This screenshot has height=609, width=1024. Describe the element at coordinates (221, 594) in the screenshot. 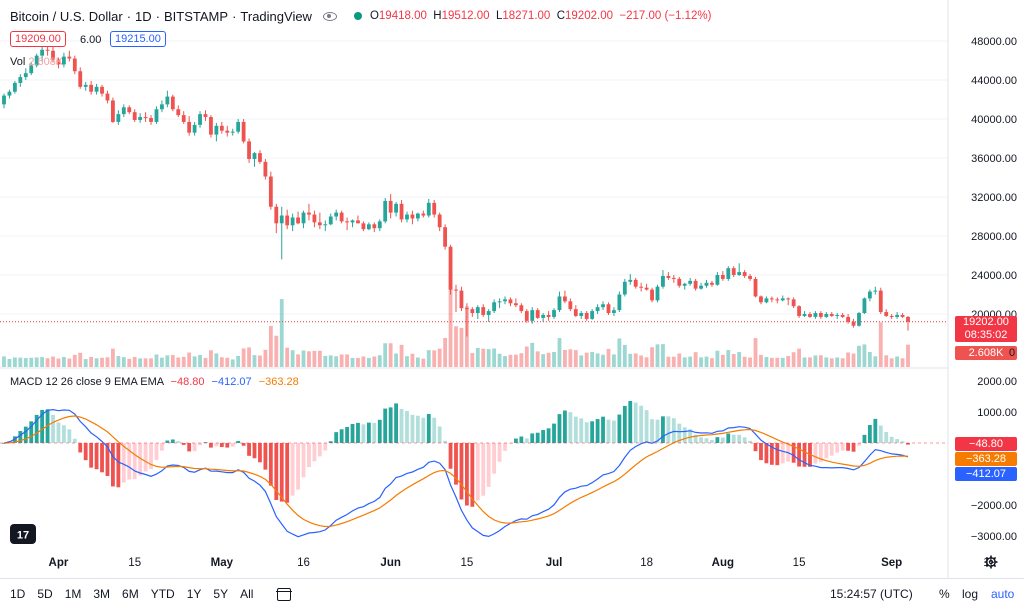

I see `timeframe-5y: 5Y` at that location.